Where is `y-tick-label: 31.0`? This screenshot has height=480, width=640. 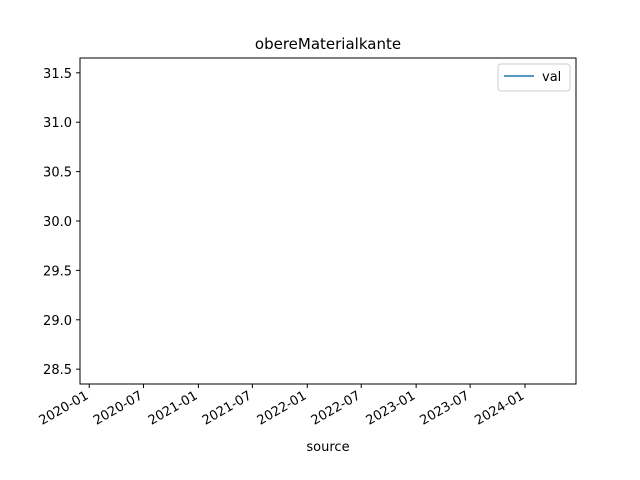
y-tick-label: 31.0 is located at coordinates (57, 123).